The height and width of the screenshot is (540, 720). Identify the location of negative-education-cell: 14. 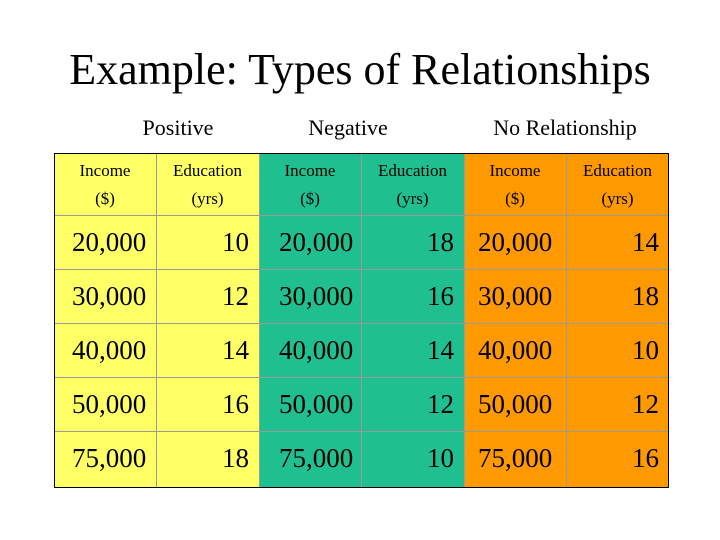
(440, 350).